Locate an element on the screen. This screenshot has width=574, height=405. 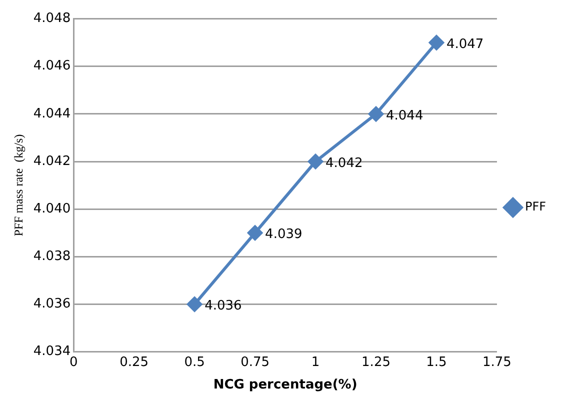
x-tick-label: 0.5 is located at coordinates (194, 362).